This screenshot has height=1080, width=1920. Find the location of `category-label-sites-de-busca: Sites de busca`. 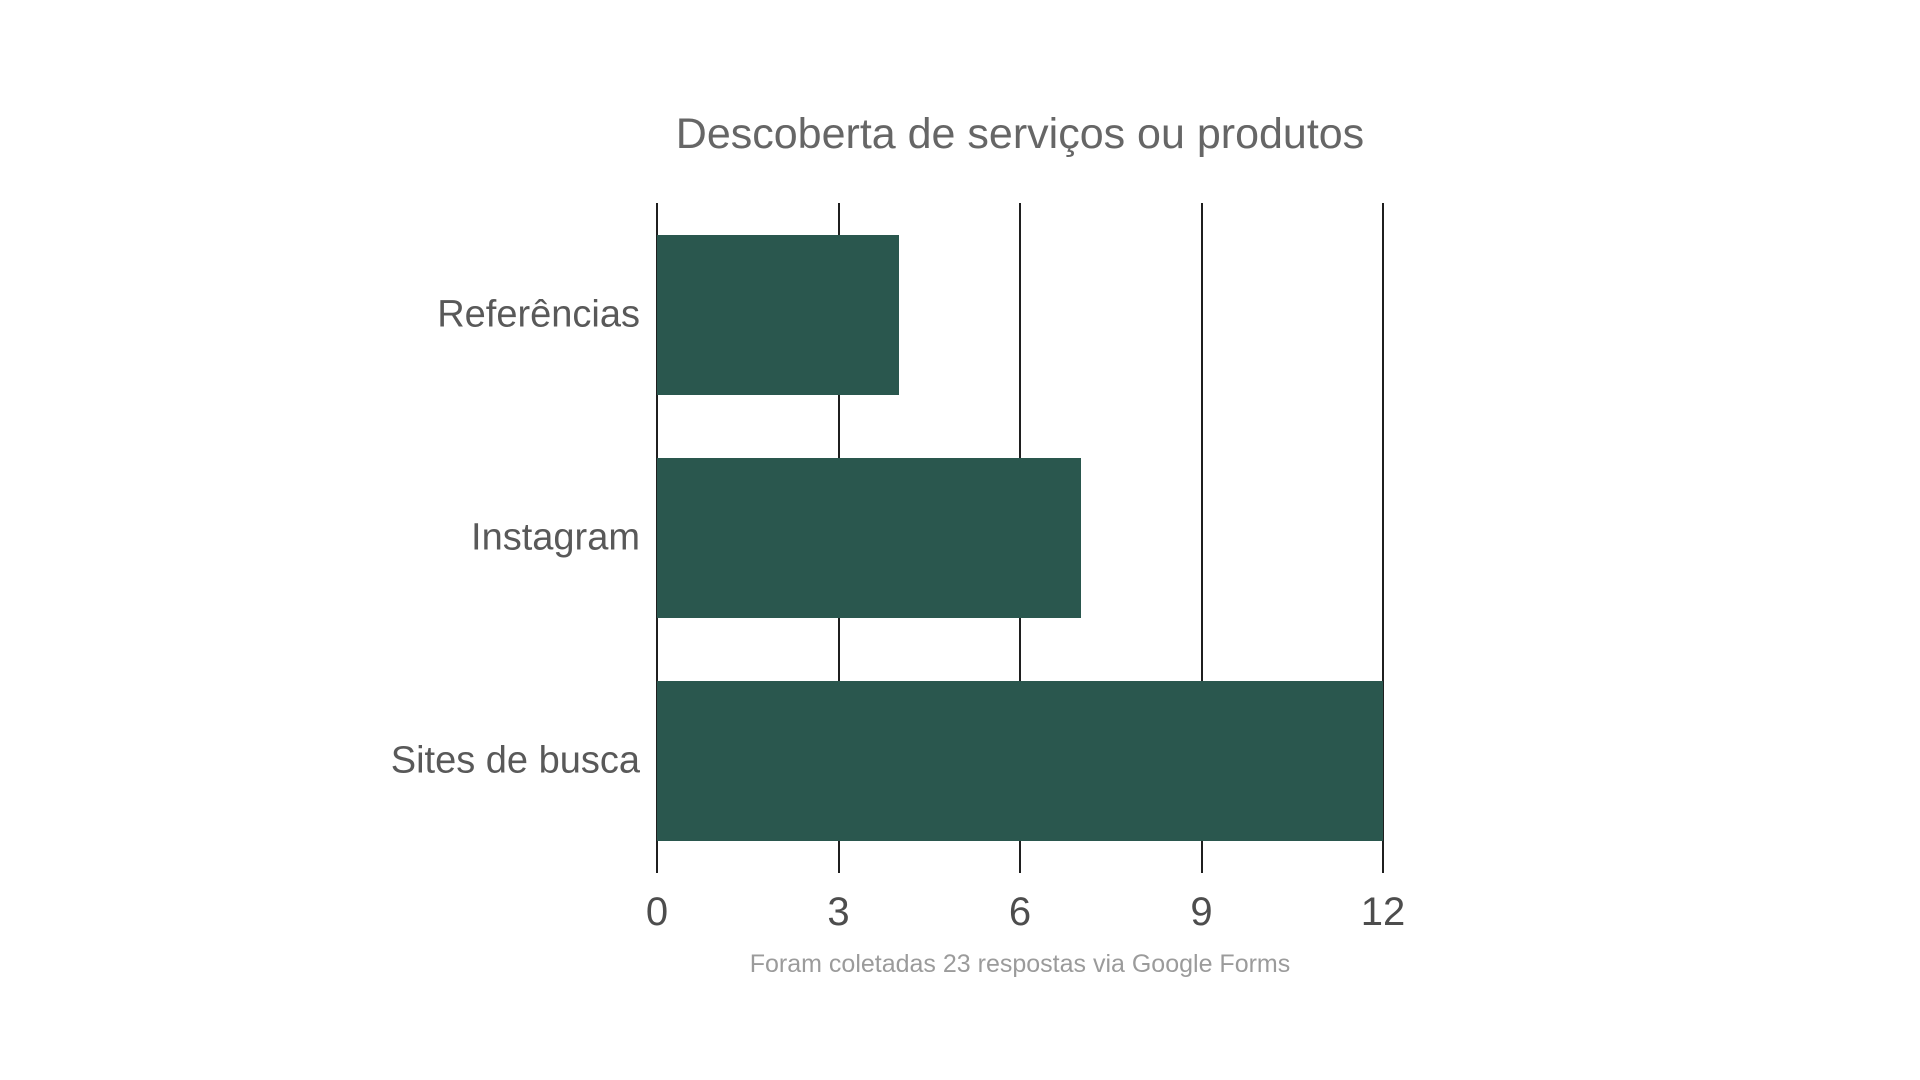

category-label-sites-de-busca: Sites de busca is located at coordinates (515, 760).